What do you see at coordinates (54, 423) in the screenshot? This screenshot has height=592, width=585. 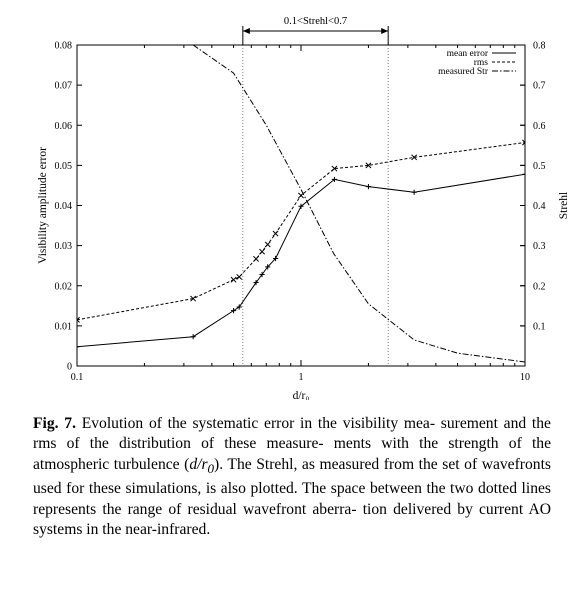 I see `figure-label: Fig. 7.` at bounding box center [54, 423].